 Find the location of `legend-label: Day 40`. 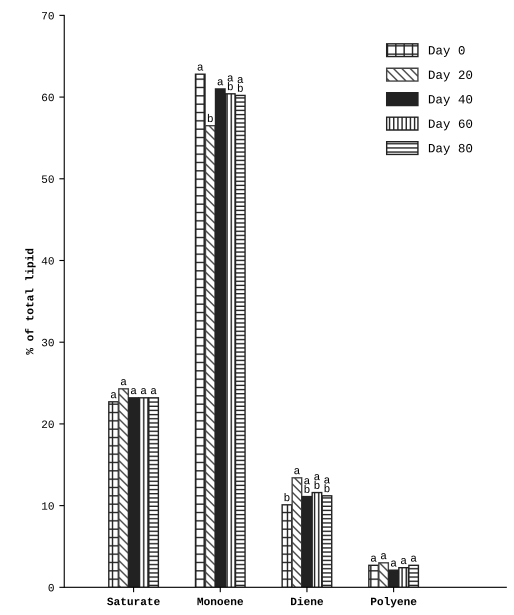

legend-label: Day 40 is located at coordinates (450, 100).